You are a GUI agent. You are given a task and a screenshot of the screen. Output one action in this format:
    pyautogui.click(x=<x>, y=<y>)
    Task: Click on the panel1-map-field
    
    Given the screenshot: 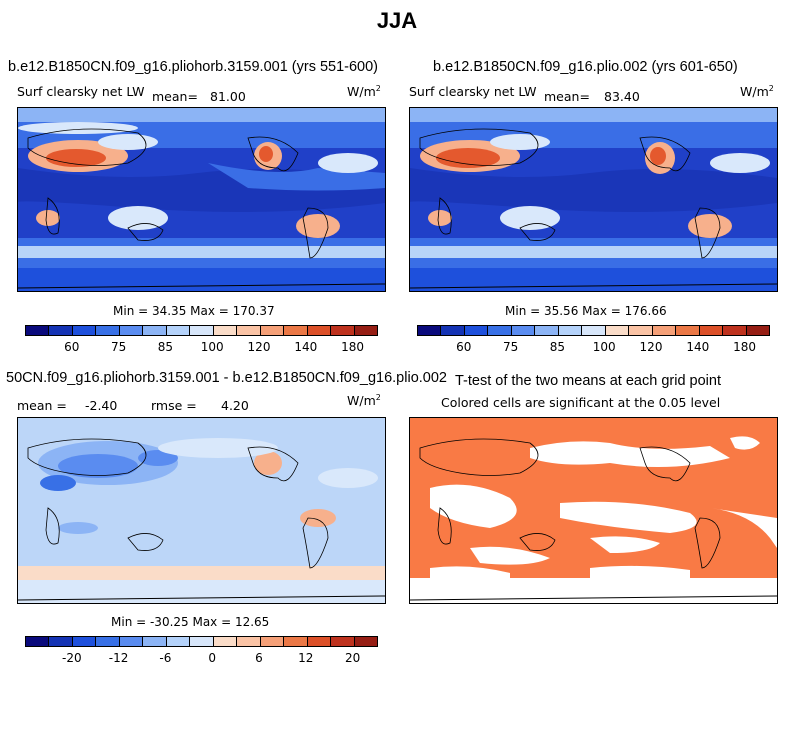 What is the action you would take?
    pyautogui.click(x=201, y=199)
    